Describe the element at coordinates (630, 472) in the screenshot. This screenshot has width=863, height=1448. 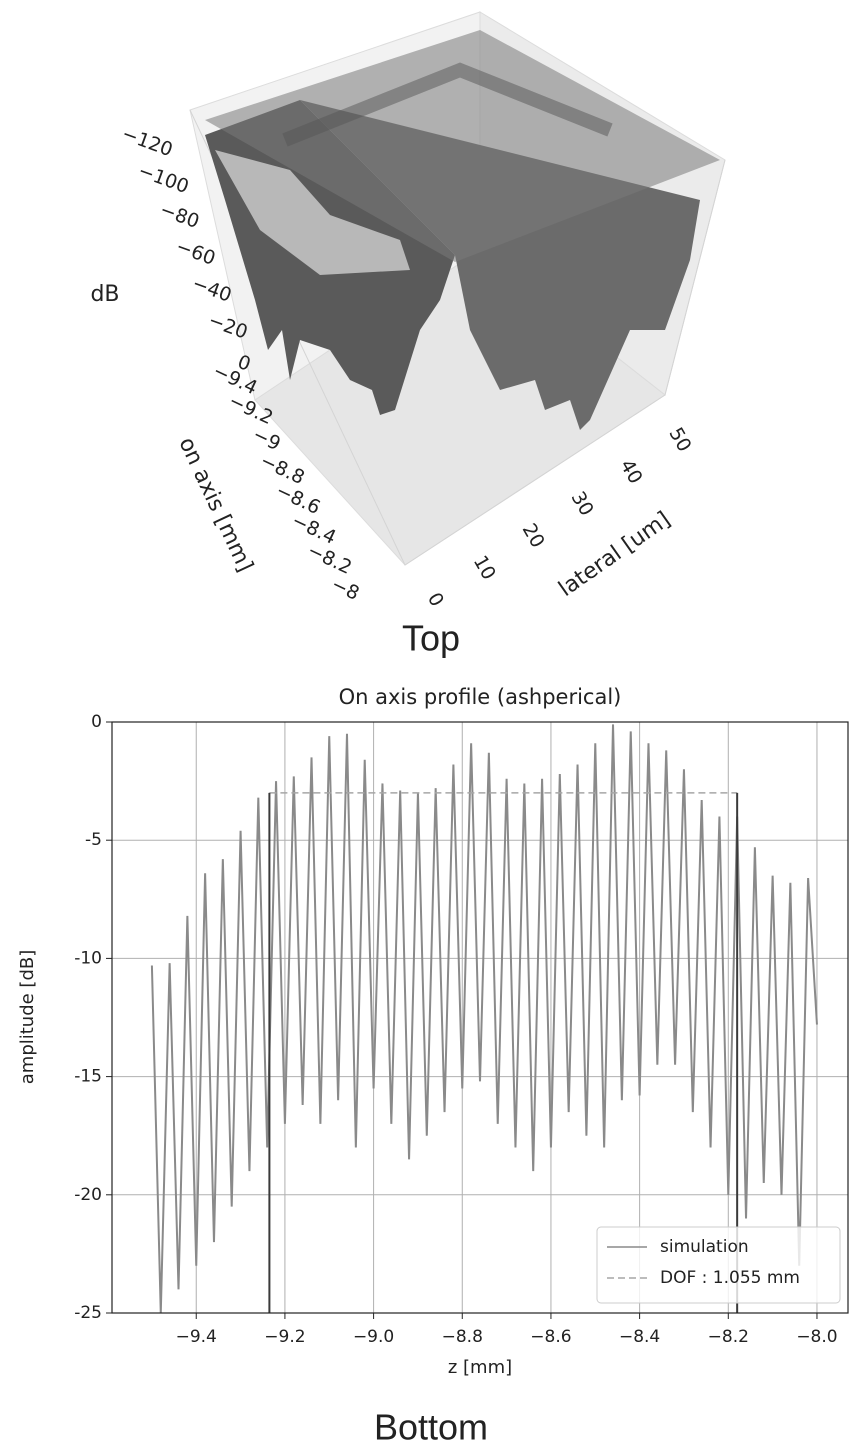
I see `y-tick-label: 40` at that location.